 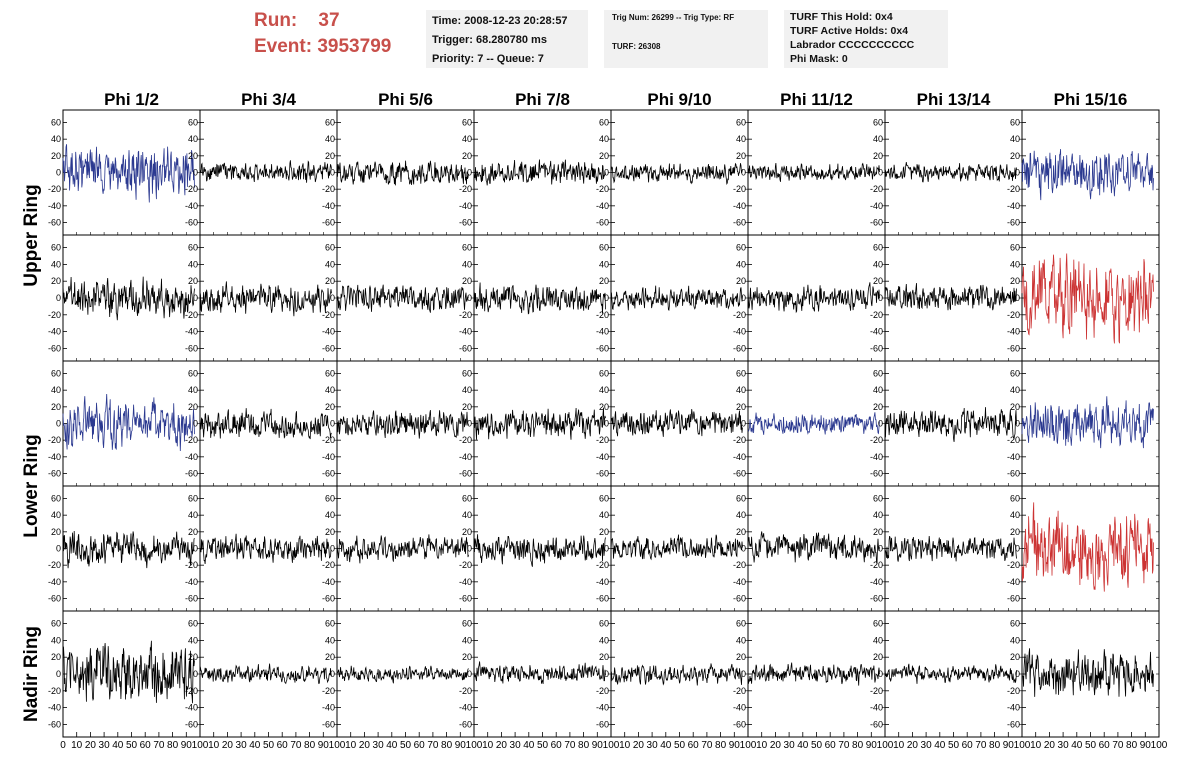 I want to click on panel-r3-c5: 60 40 20 0 -20 -40 -60, so click(x=672, y=423).